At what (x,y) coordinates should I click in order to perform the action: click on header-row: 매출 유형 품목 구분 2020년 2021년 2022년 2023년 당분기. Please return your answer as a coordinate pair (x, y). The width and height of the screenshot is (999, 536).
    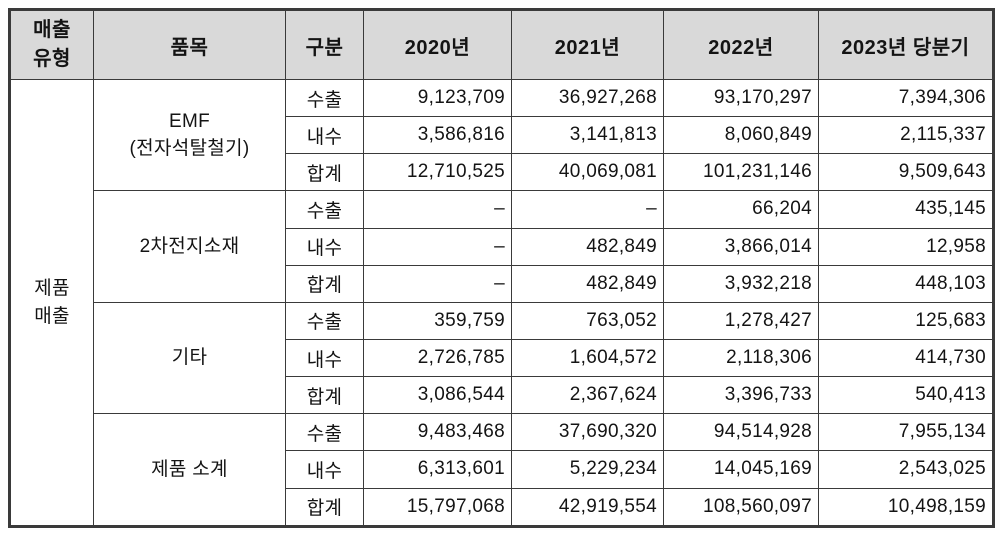
    Looking at the image, I should click on (501, 44).